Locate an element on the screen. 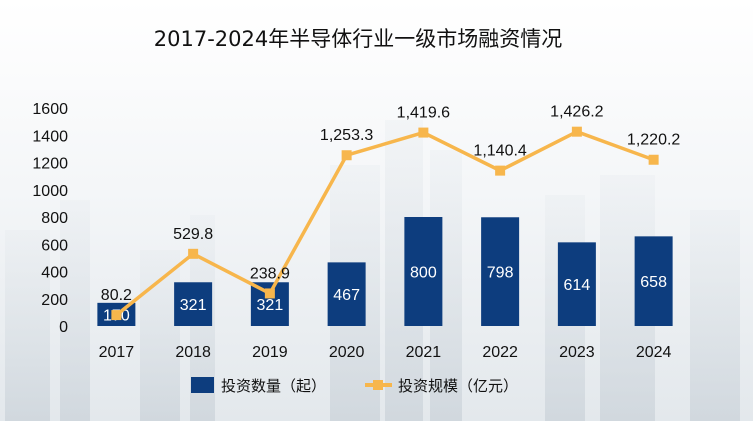 The height and width of the screenshot is (421, 753). bar-value-label: 798 is located at coordinates (500, 273).